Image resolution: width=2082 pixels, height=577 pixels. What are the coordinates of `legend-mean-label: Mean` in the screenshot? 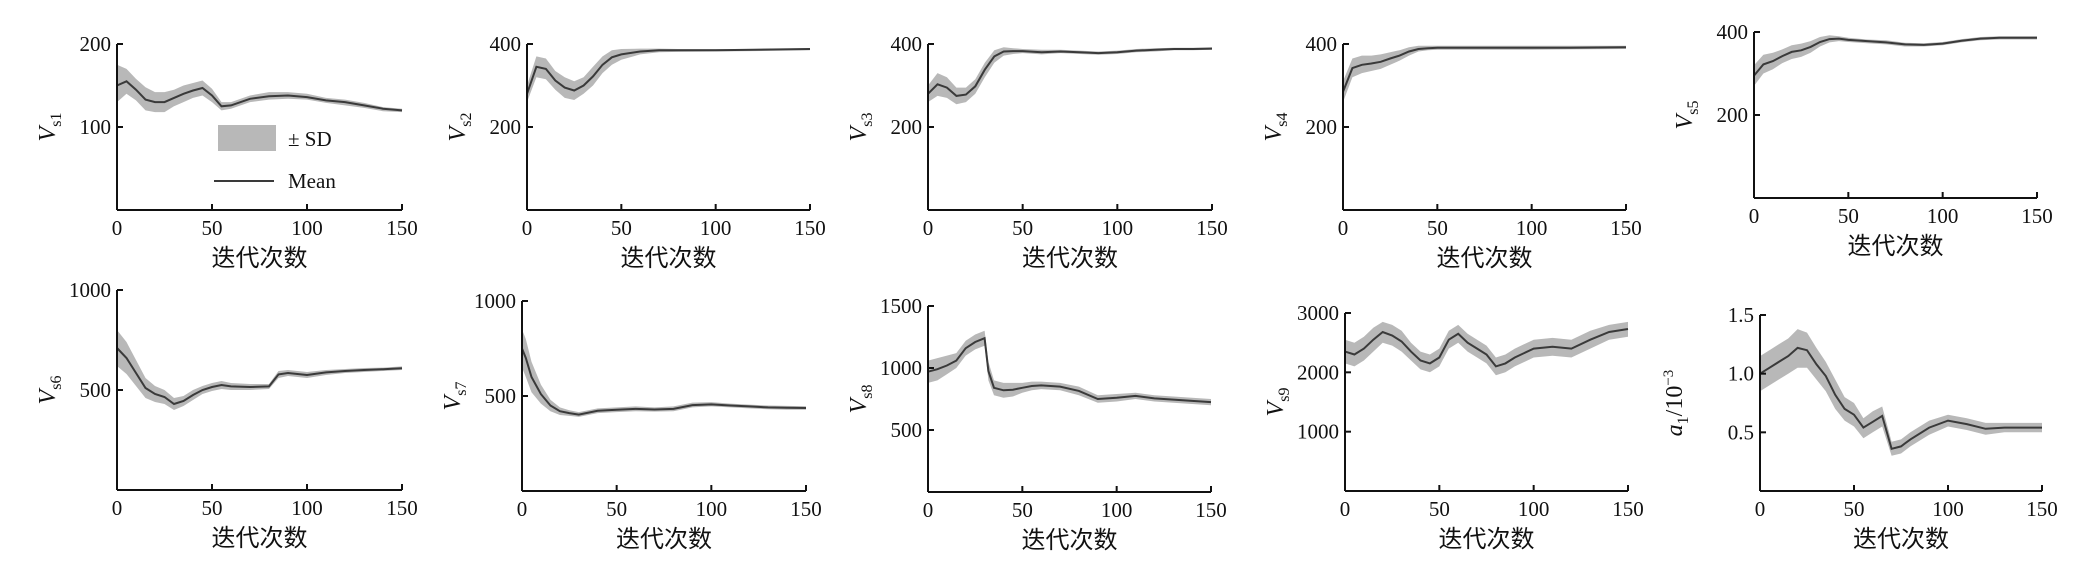 It's located at (312, 181).